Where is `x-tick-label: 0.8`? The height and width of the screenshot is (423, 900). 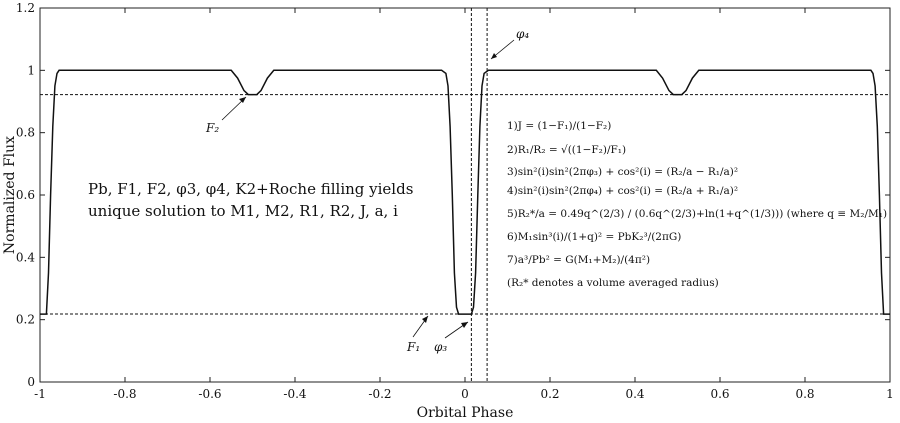
x-tick-label: 0.8 is located at coordinates (804, 394).